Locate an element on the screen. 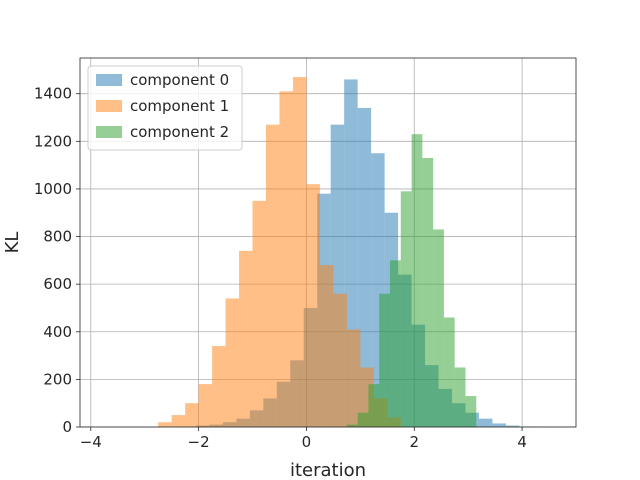 The width and height of the screenshot is (640, 480). x-tick-label: −4 is located at coordinates (91, 442).